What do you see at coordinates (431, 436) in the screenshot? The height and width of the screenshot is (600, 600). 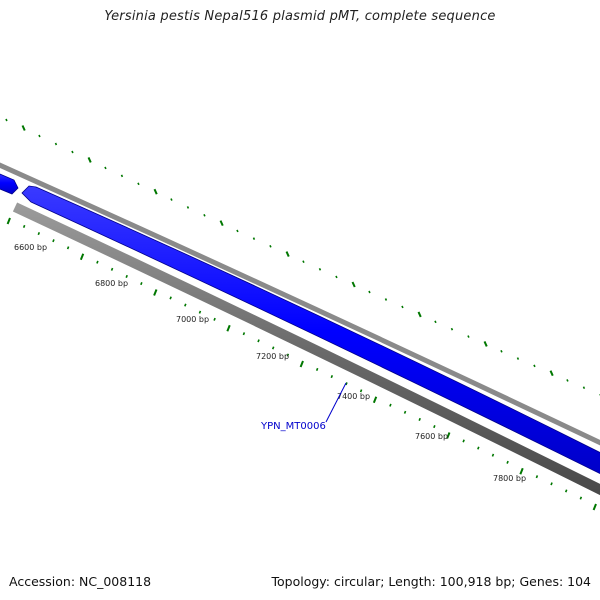 I see `tick-label-7600: 7600 bp` at bounding box center [431, 436].